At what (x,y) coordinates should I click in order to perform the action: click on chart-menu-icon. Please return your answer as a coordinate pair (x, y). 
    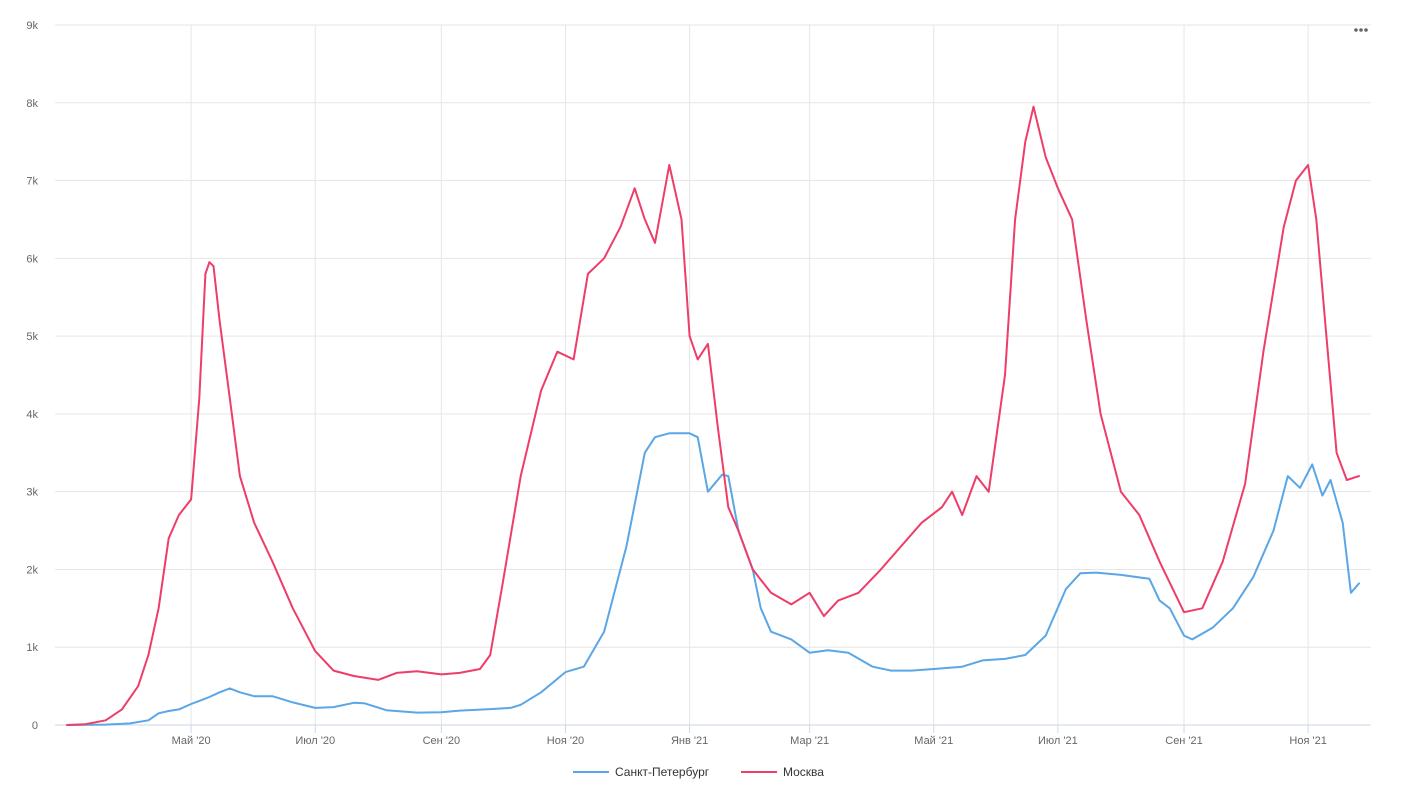
    Looking at the image, I should click on (1361, 30).